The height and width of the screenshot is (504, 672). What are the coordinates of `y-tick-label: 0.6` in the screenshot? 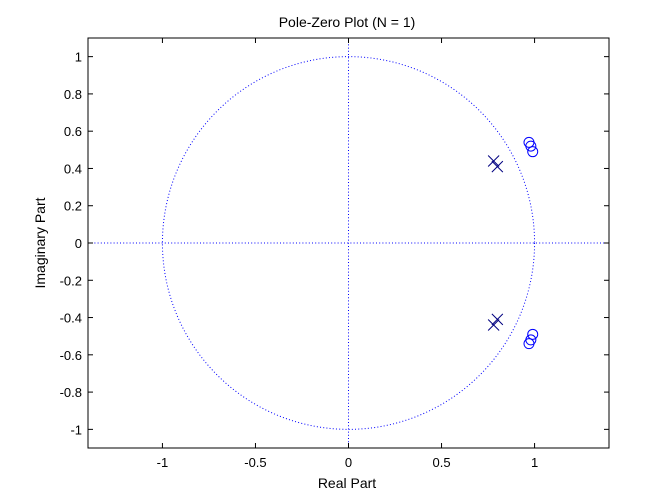 It's located at (73, 131).